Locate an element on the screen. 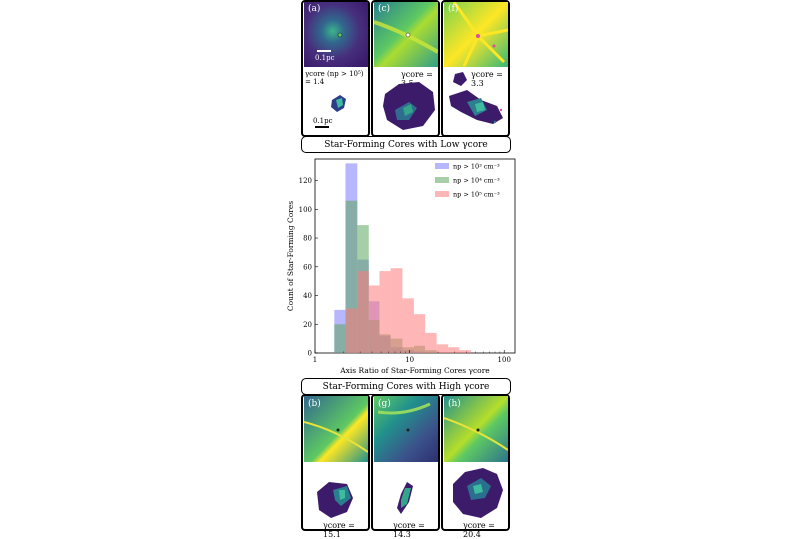 Image resolution: width=800 pixels, height=539 pixels. y-tick-label: 100 is located at coordinates (305, 210).